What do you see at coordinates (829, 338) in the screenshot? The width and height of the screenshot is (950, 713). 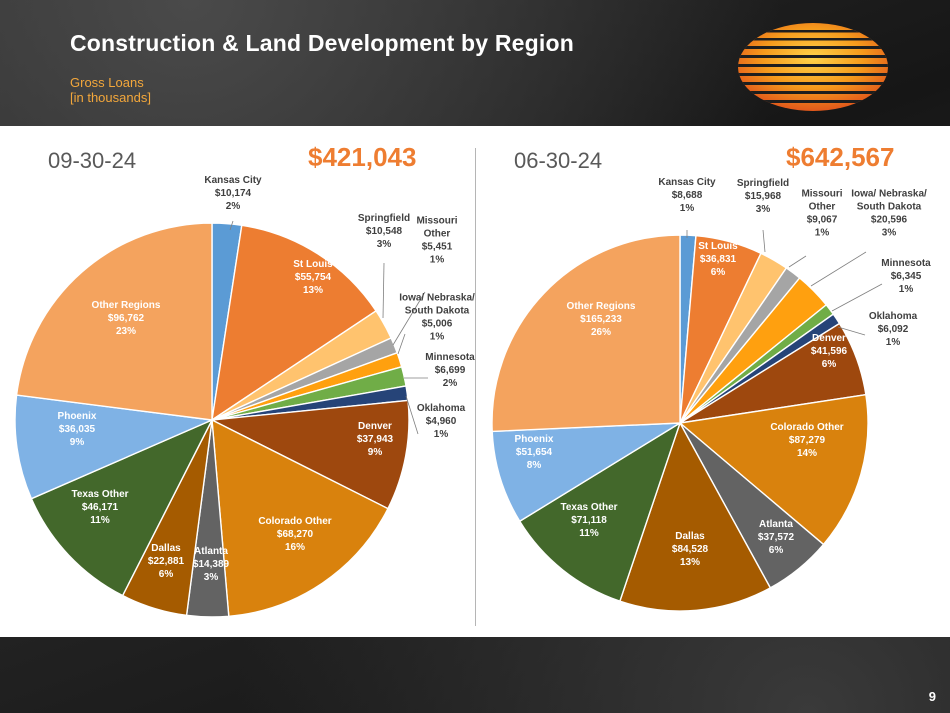 I see `region-name: Denver` at bounding box center [829, 338].